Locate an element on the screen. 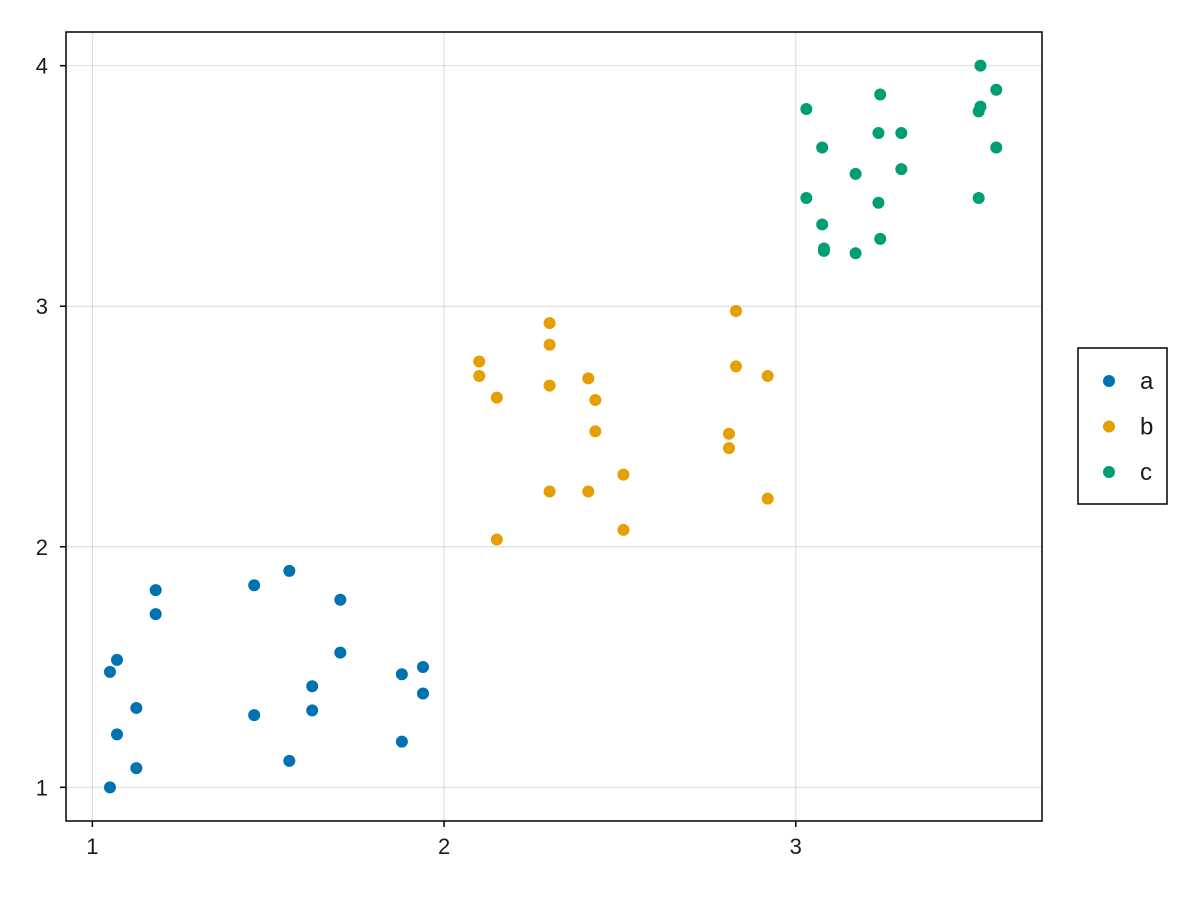  series-b-points is located at coordinates (623, 425).